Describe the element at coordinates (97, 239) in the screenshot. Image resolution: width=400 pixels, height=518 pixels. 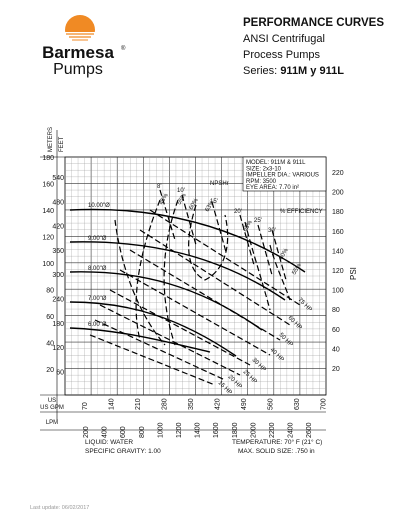
I see `diameter-label: 9.00"Ø` at that location.